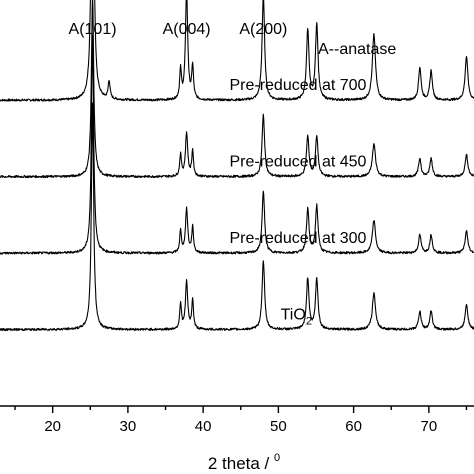 This screenshot has width=474, height=474. Describe the element at coordinates (237, 439) in the screenshot. I see `x-axis: 20 30 40 50 60 70 2 theta / 0` at that location.